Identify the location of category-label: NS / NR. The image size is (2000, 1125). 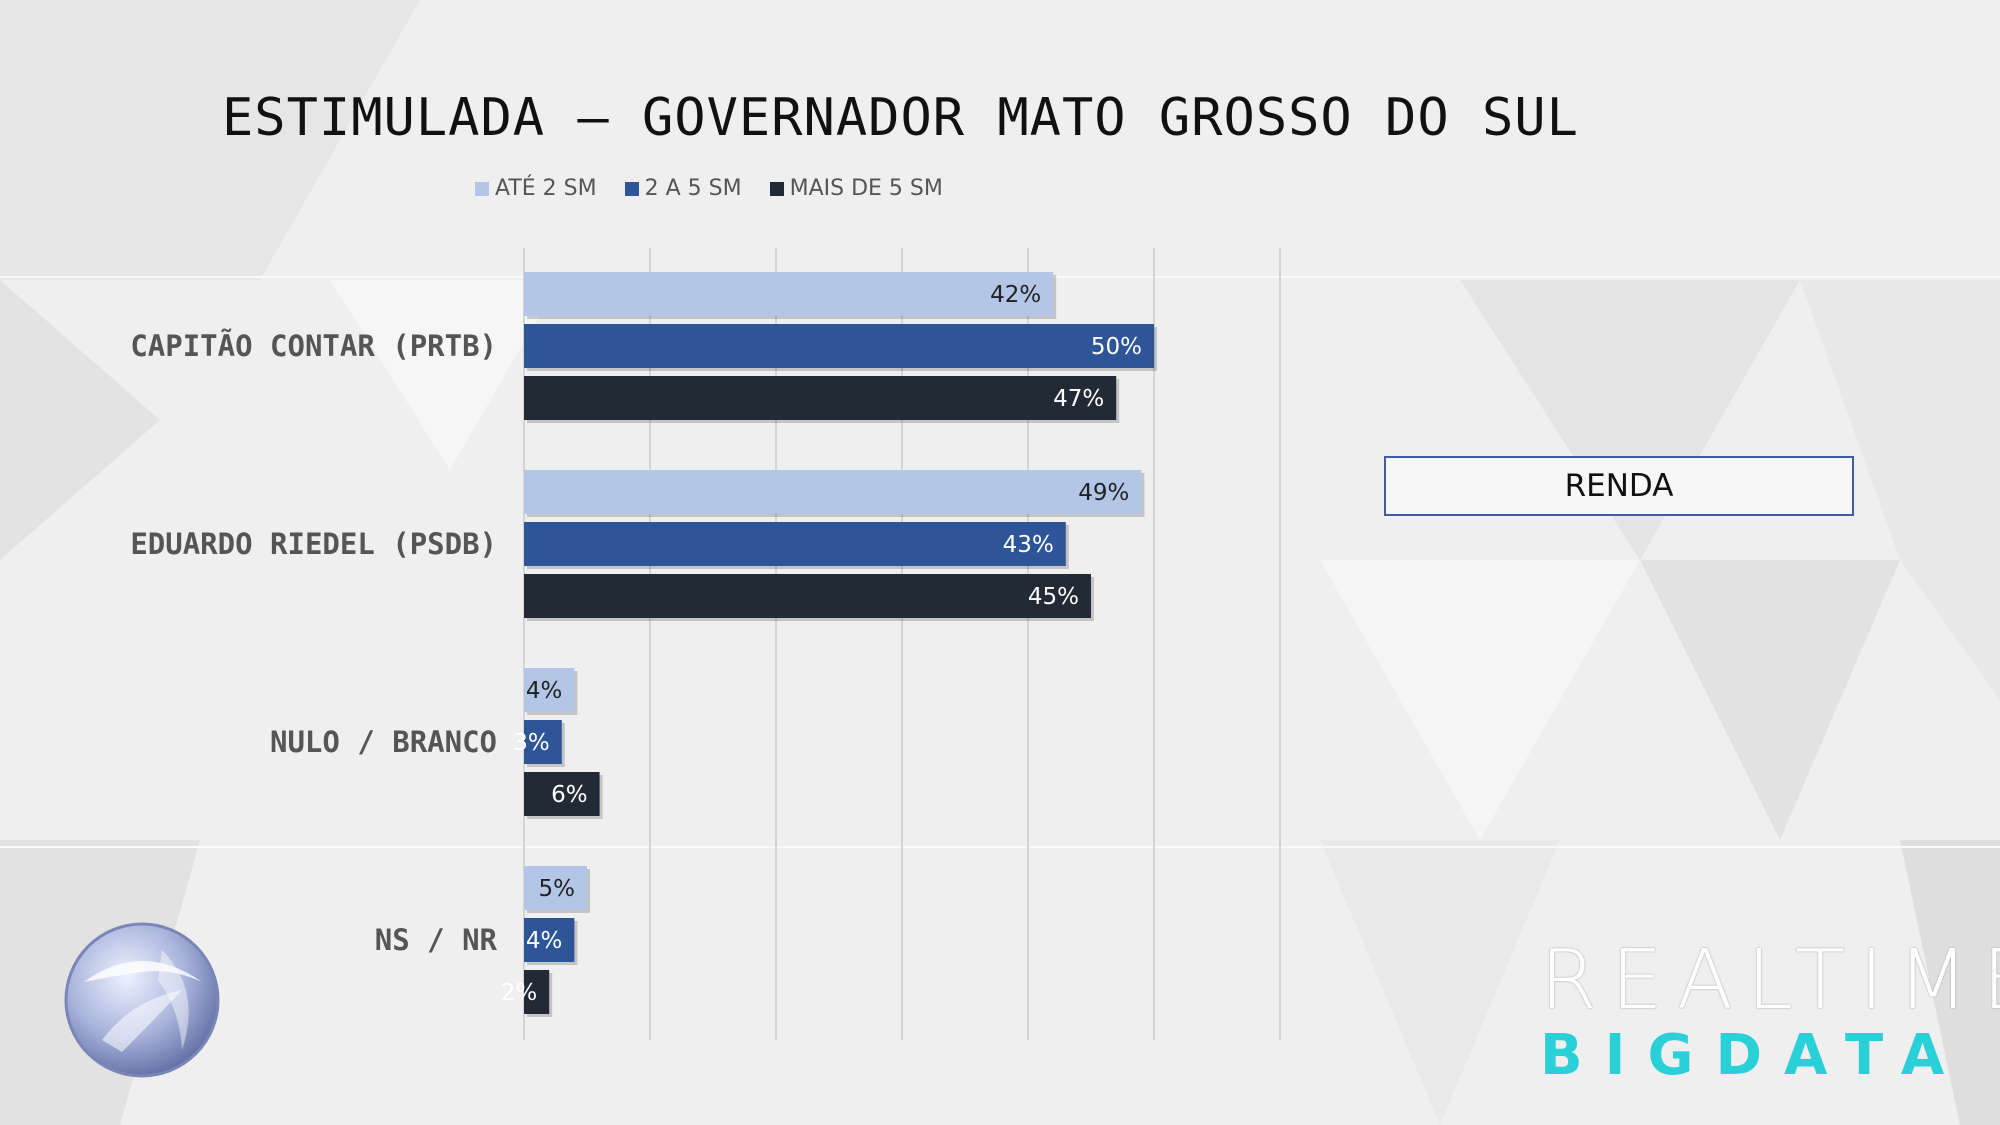
(436, 940).